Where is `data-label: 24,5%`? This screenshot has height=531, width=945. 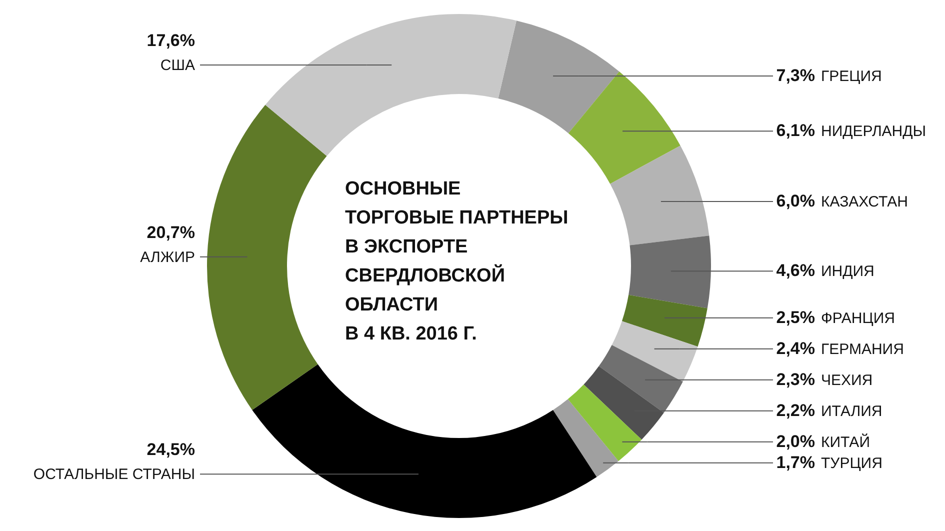 data-label: 24,5% is located at coordinates (170, 450).